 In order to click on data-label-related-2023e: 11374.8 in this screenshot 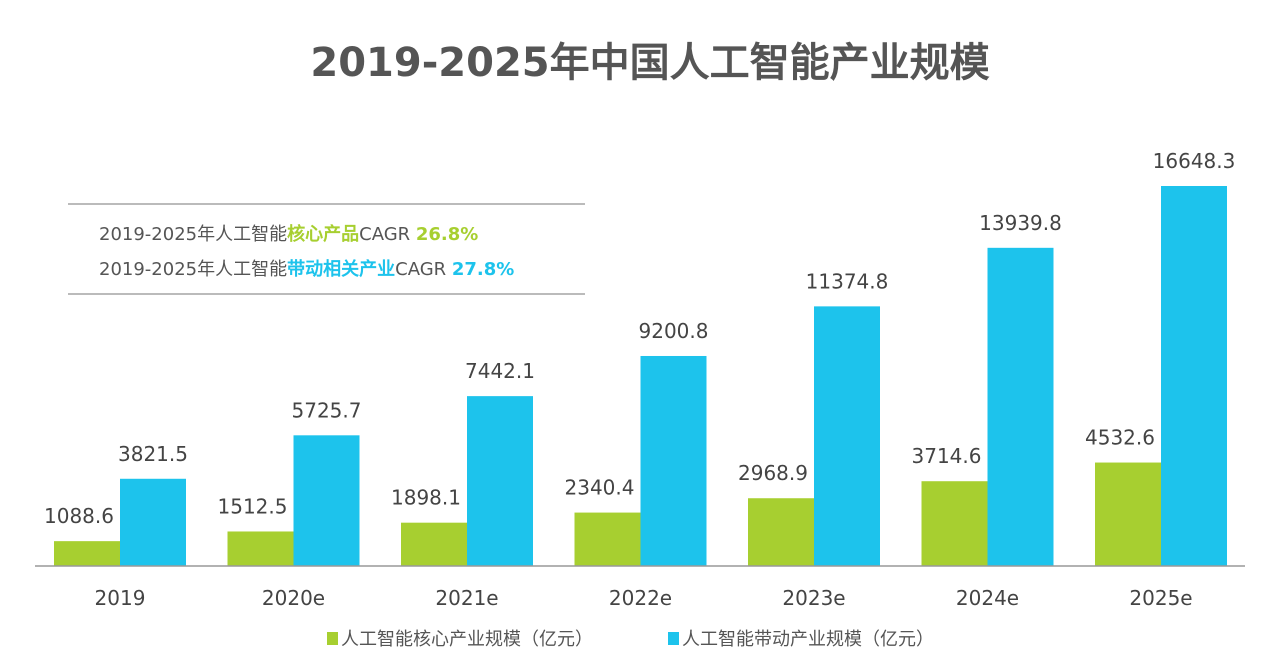, I will do `click(847, 281)`.